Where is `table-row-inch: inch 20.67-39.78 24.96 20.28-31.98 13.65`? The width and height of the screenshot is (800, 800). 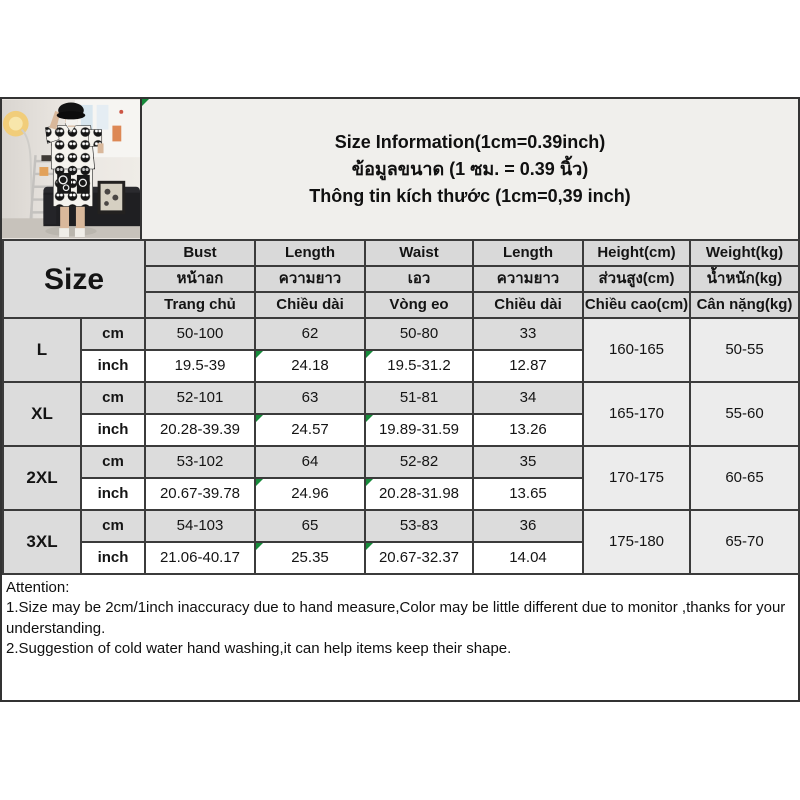
table-row-inch: inch 20.67-39.78 24.96 20.28-31.98 13.65 is located at coordinates (401, 494).